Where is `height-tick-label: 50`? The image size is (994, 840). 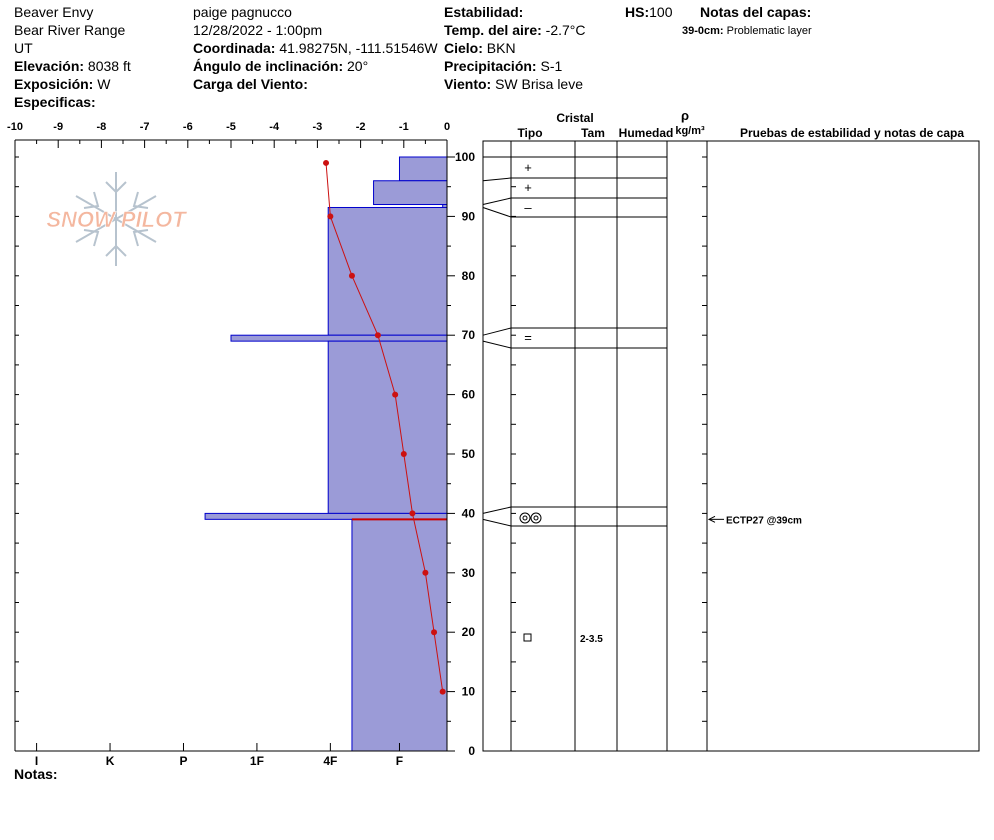 height-tick-label: 50 is located at coordinates (469, 454).